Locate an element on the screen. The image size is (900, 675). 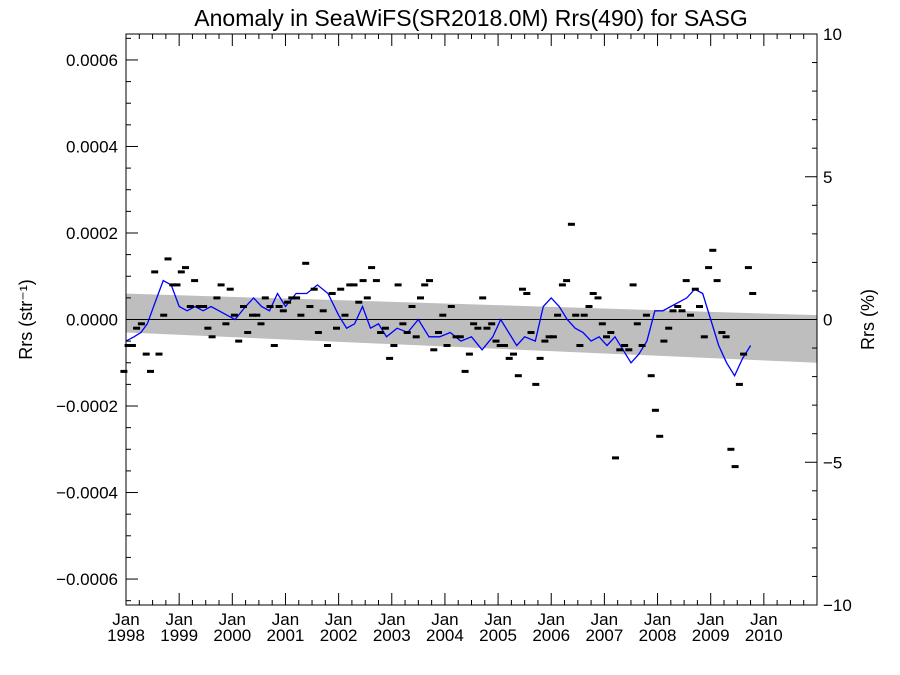
y-axis-label-right: Rrs (%) is located at coordinates (868, 319).